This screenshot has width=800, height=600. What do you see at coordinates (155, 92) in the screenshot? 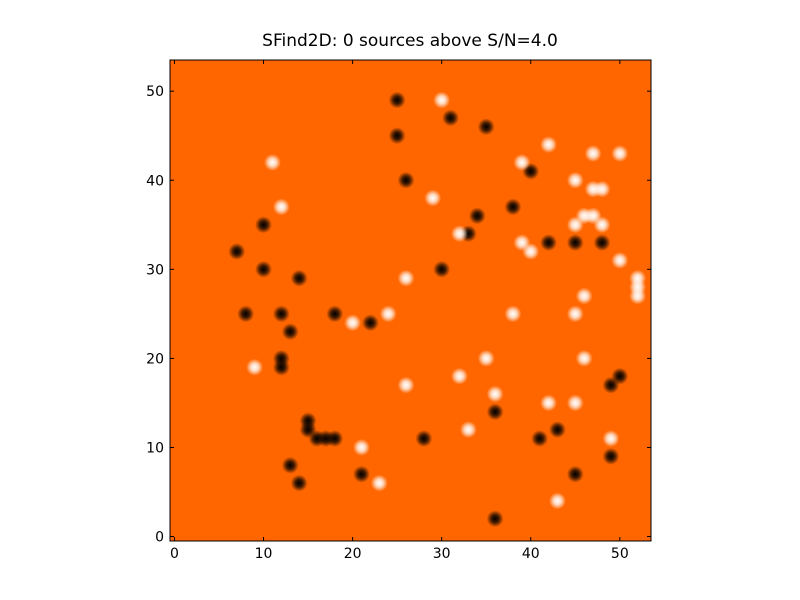
I see `y-tick-label: 50` at bounding box center [155, 92].